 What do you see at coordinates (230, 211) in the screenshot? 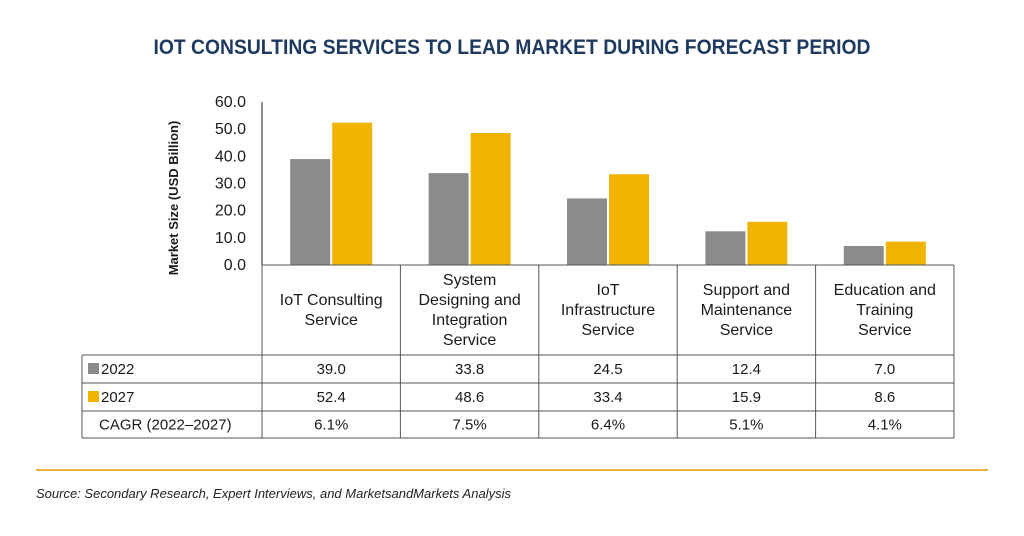
I see `y-tick-label: 20.0` at bounding box center [230, 211].